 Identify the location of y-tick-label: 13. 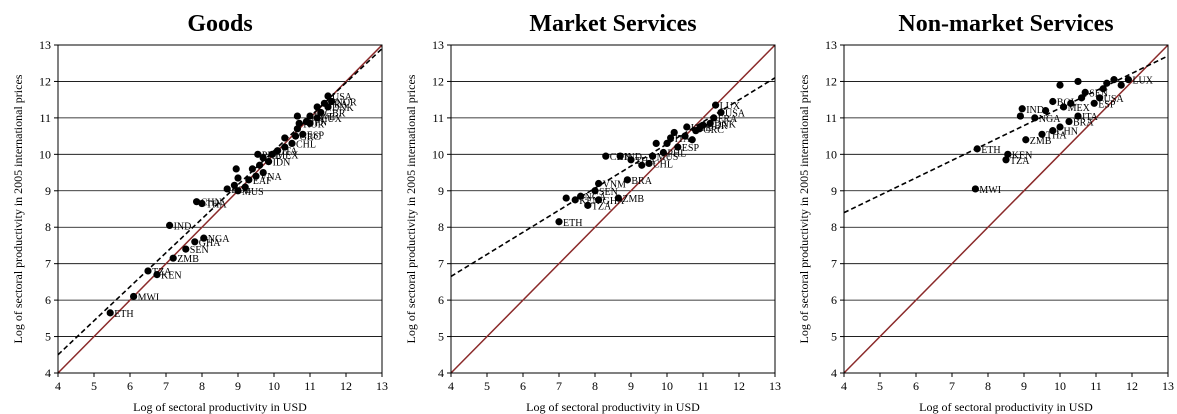
(831, 45).